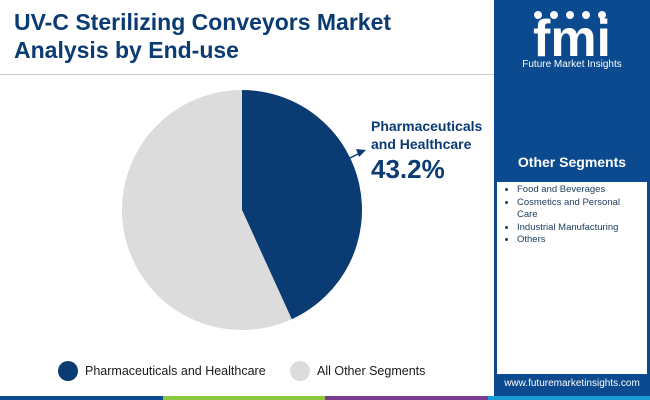  What do you see at coordinates (580, 190) in the screenshot?
I see `segment-item: Food and Beverages` at bounding box center [580, 190].